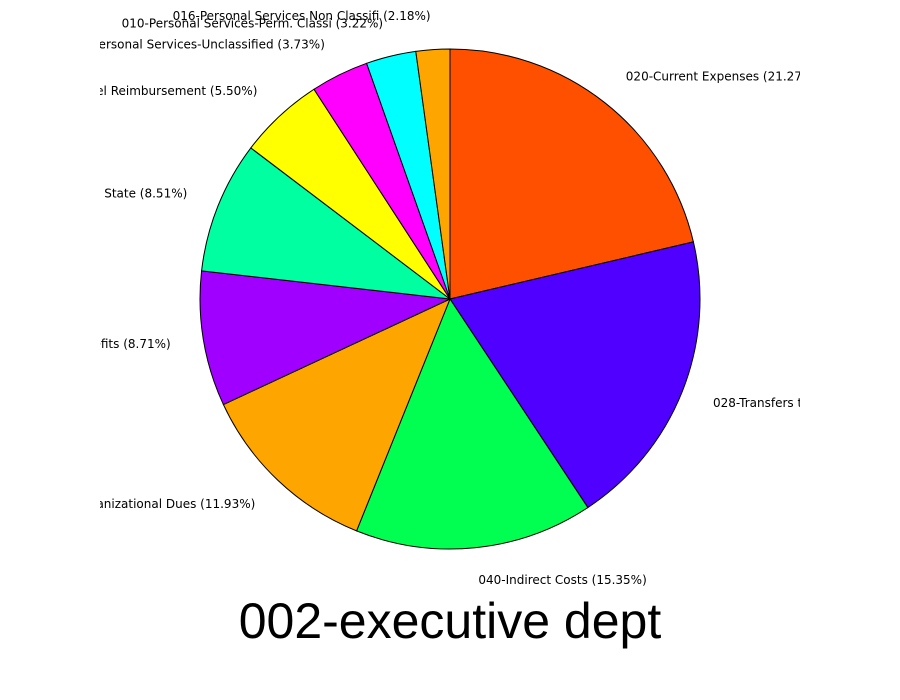 Image resolution: width=900 pixels, height=700 pixels. What do you see at coordinates (768, 403) in the screenshot?
I see `slice-label-1: 028-Transfers to Pl` at bounding box center [768, 403].